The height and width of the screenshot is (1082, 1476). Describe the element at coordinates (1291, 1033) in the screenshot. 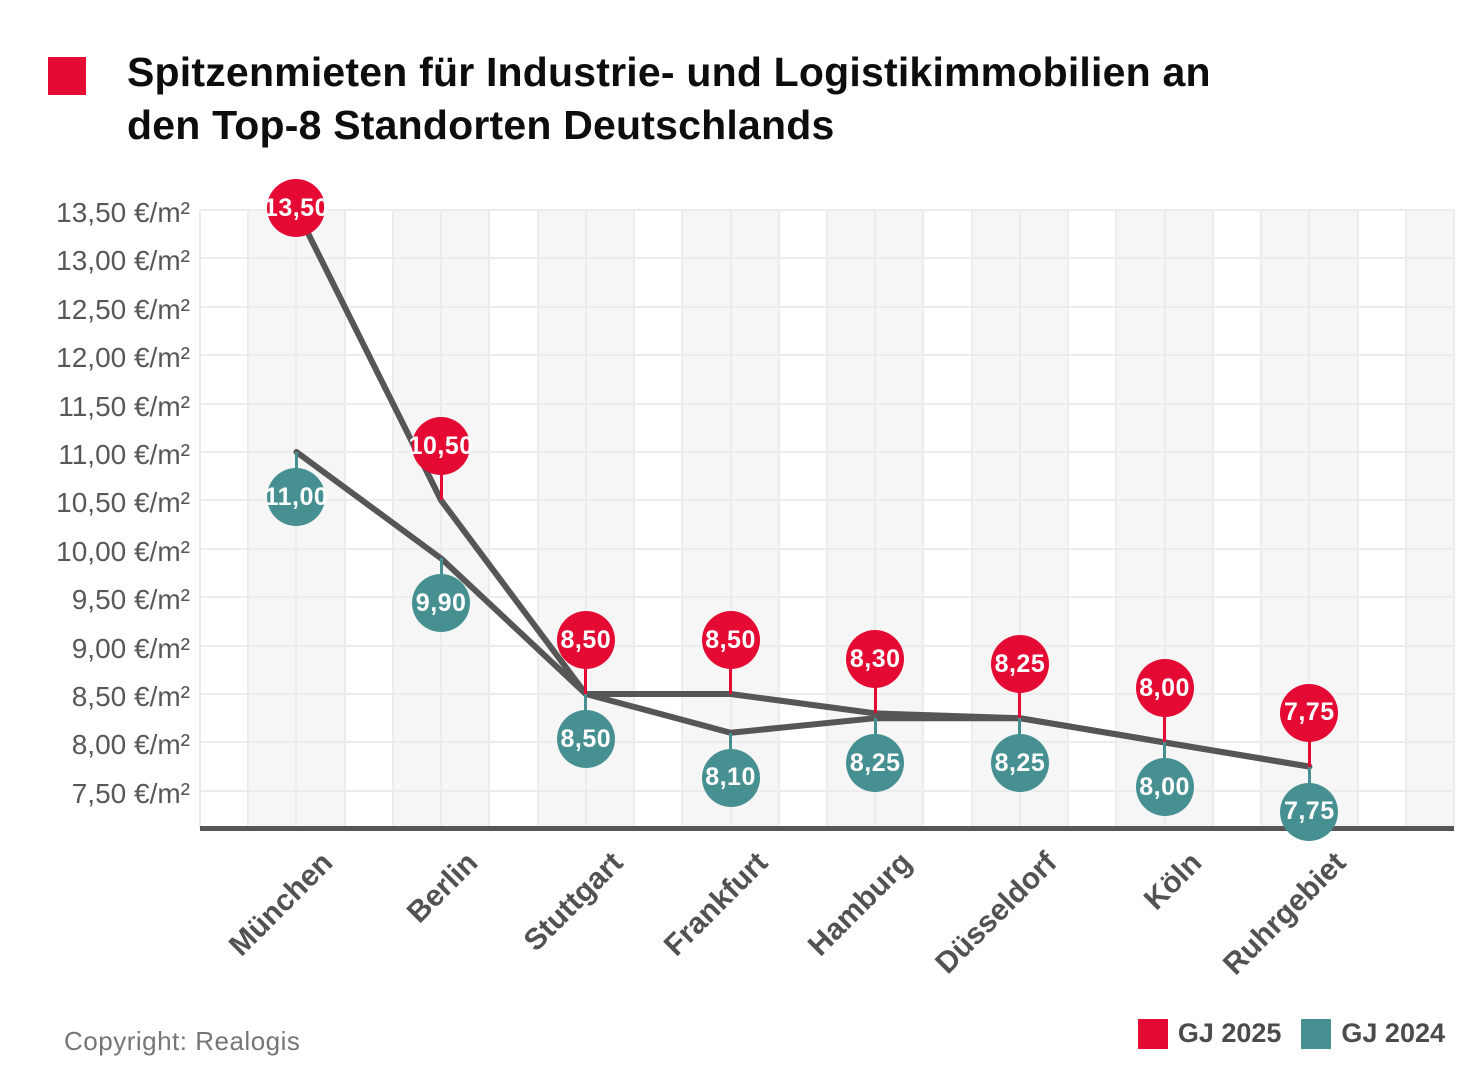

I see `legend: GJ 2025 GJ 2024` at that location.